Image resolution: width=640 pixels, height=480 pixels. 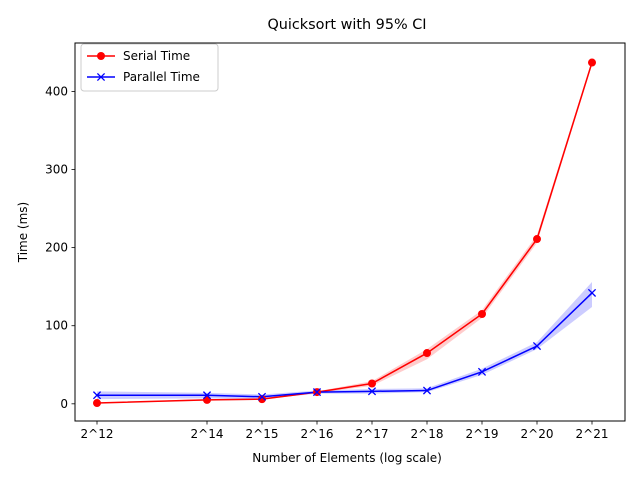 I want to click on x-axis-ticks: 2^12 2^14 2^15 2^16 2^17 2^18 2^19 2^20 2^21, so click(x=345, y=431).